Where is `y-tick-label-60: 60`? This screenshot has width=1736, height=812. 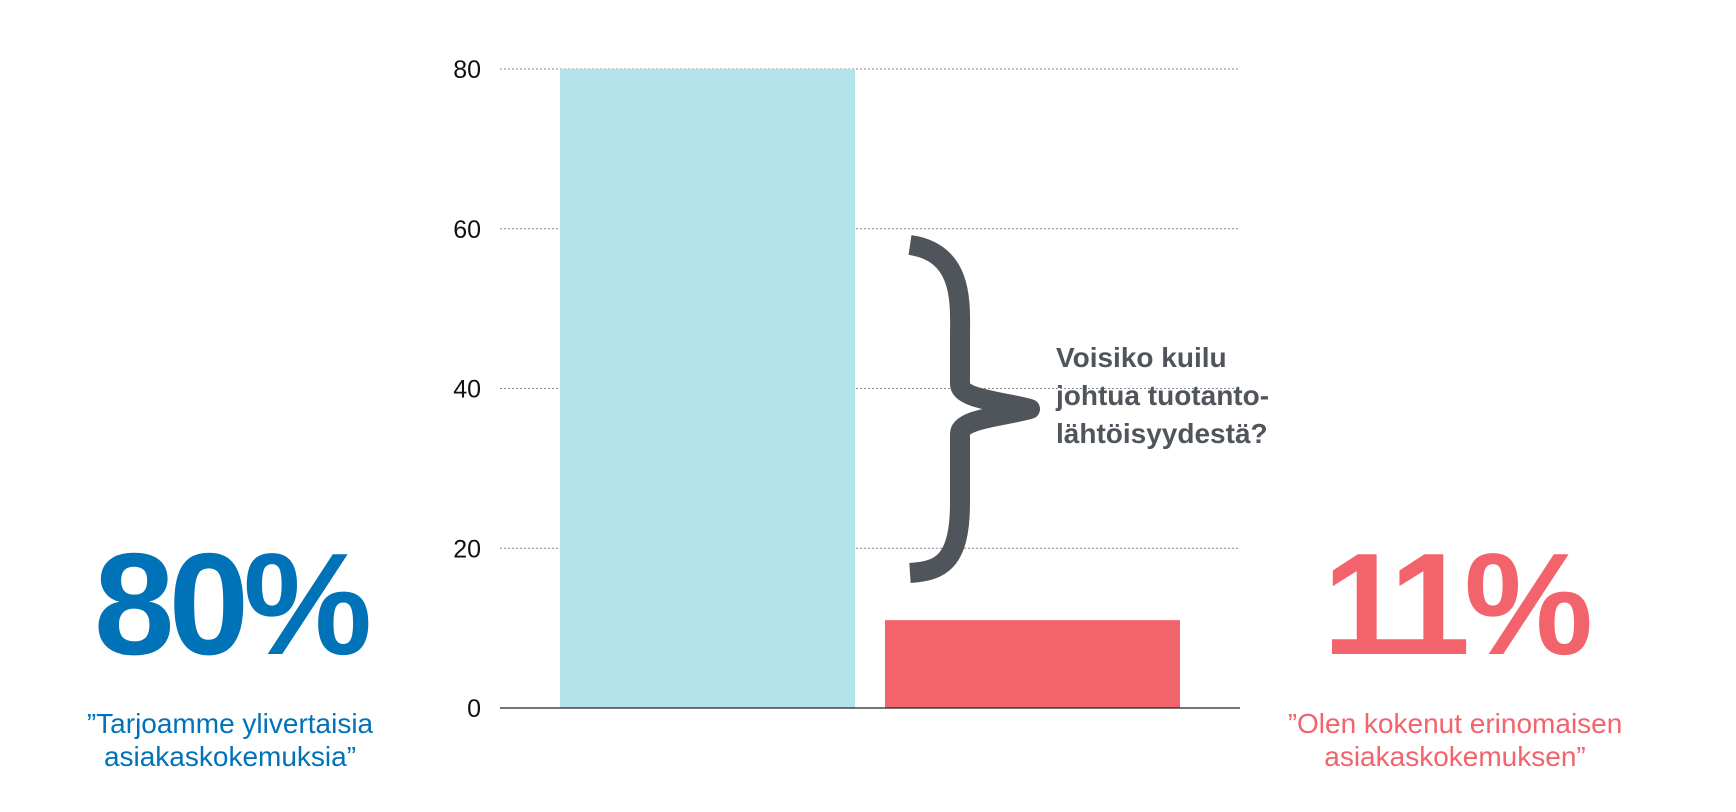
y-tick-label-60: 60 is located at coordinates (467, 230).